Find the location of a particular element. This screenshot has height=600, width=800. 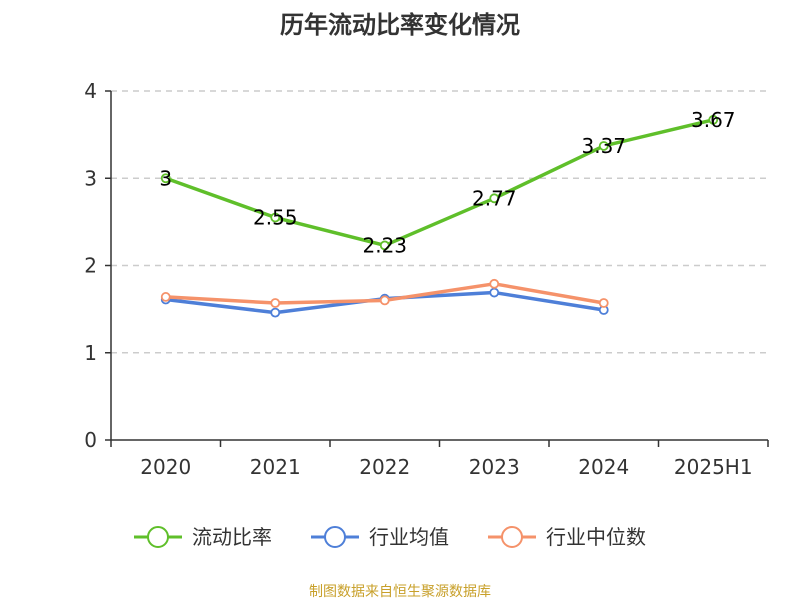

data-label: 3.37 is located at coordinates (603, 146).